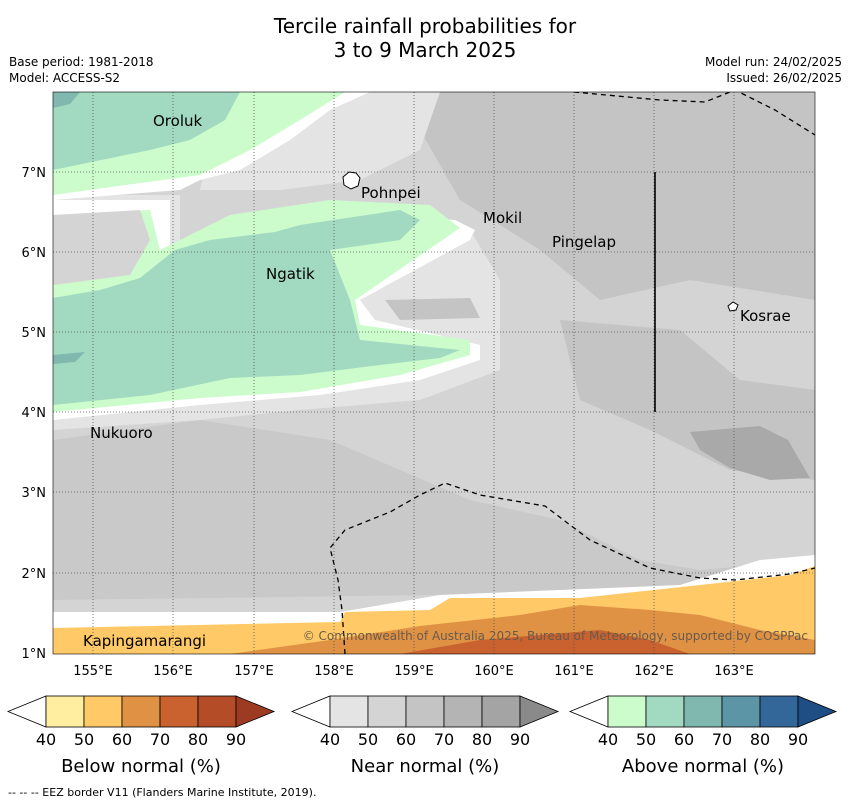  I want to click on near-normal-70-patch, so click(750, 453).